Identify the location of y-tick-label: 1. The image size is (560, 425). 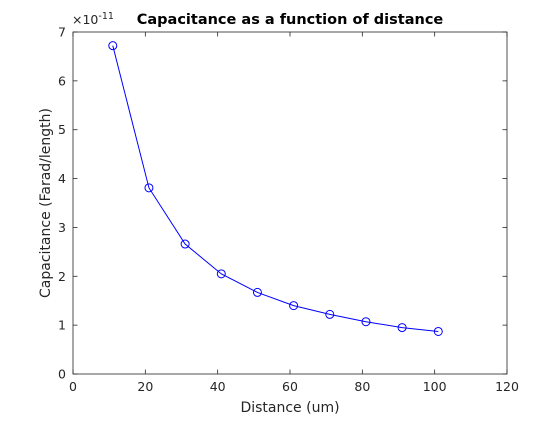
(62, 325).